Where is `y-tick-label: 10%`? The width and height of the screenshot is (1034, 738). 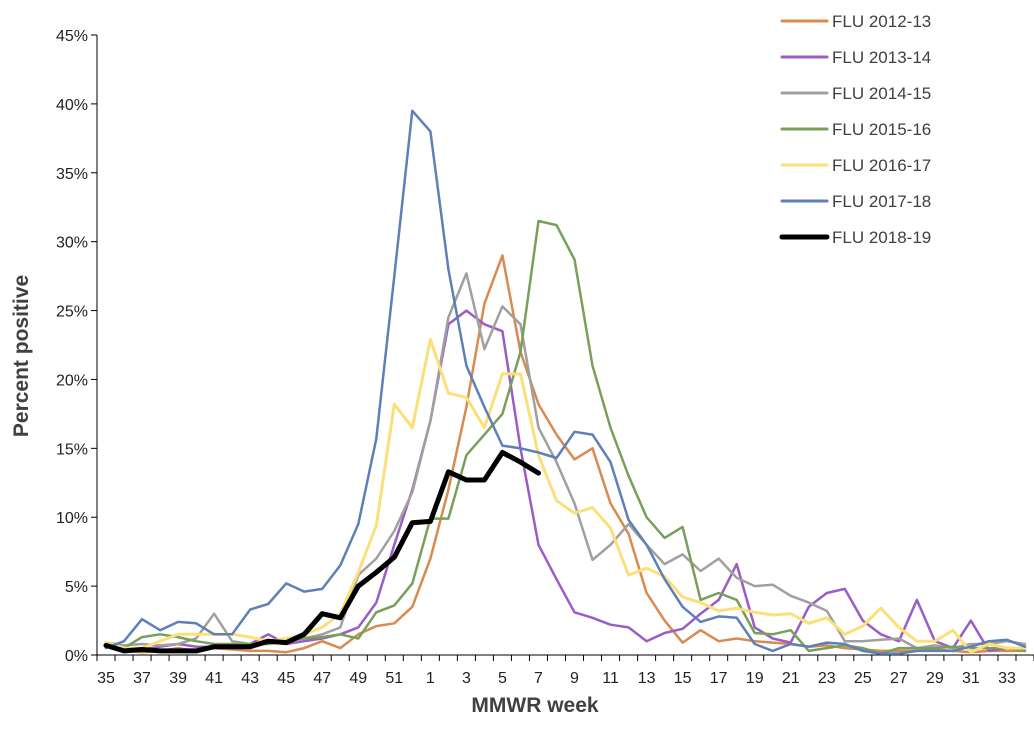 y-tick-label: 10% is located at coordinates (72, 518).